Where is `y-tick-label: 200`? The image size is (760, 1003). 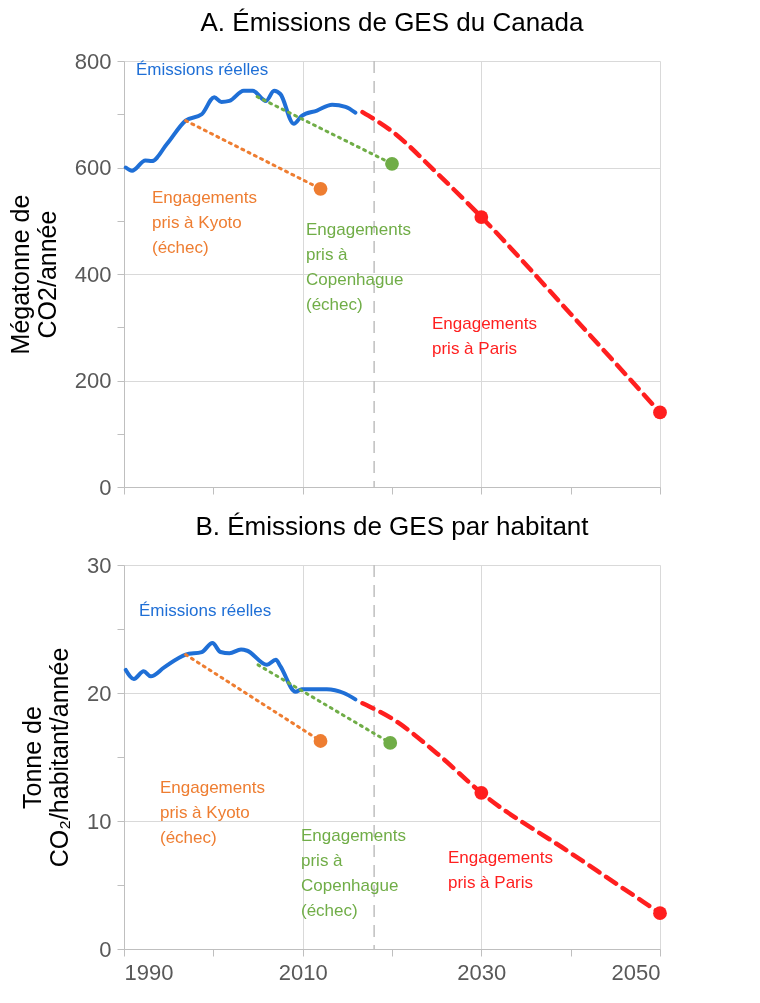
y-tick-label: 200 is located at coordinates (93, 380).